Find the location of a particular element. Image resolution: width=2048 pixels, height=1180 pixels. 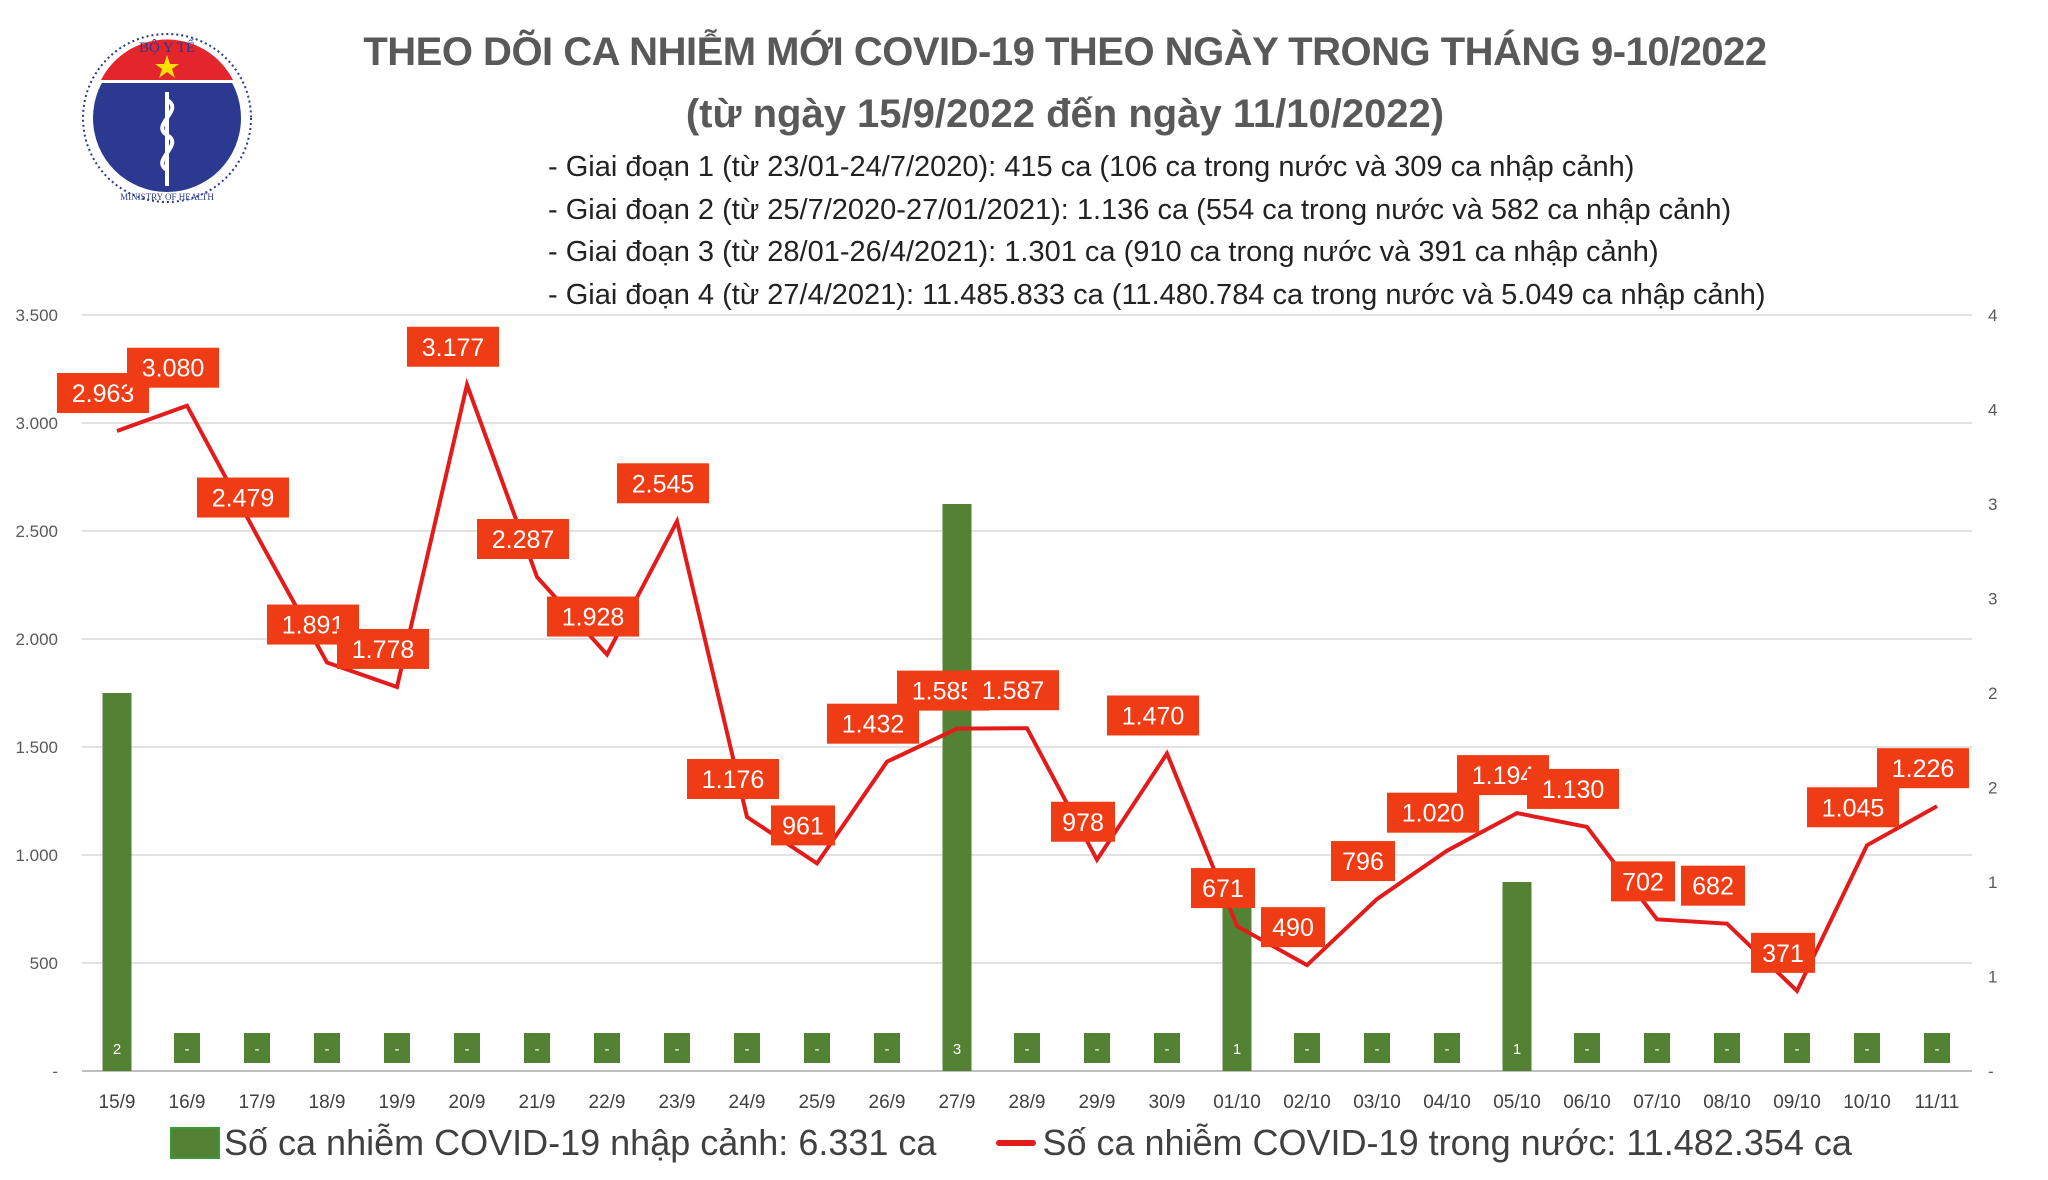

bar-data-label: 1 is located at coordinates (1237, 1049).